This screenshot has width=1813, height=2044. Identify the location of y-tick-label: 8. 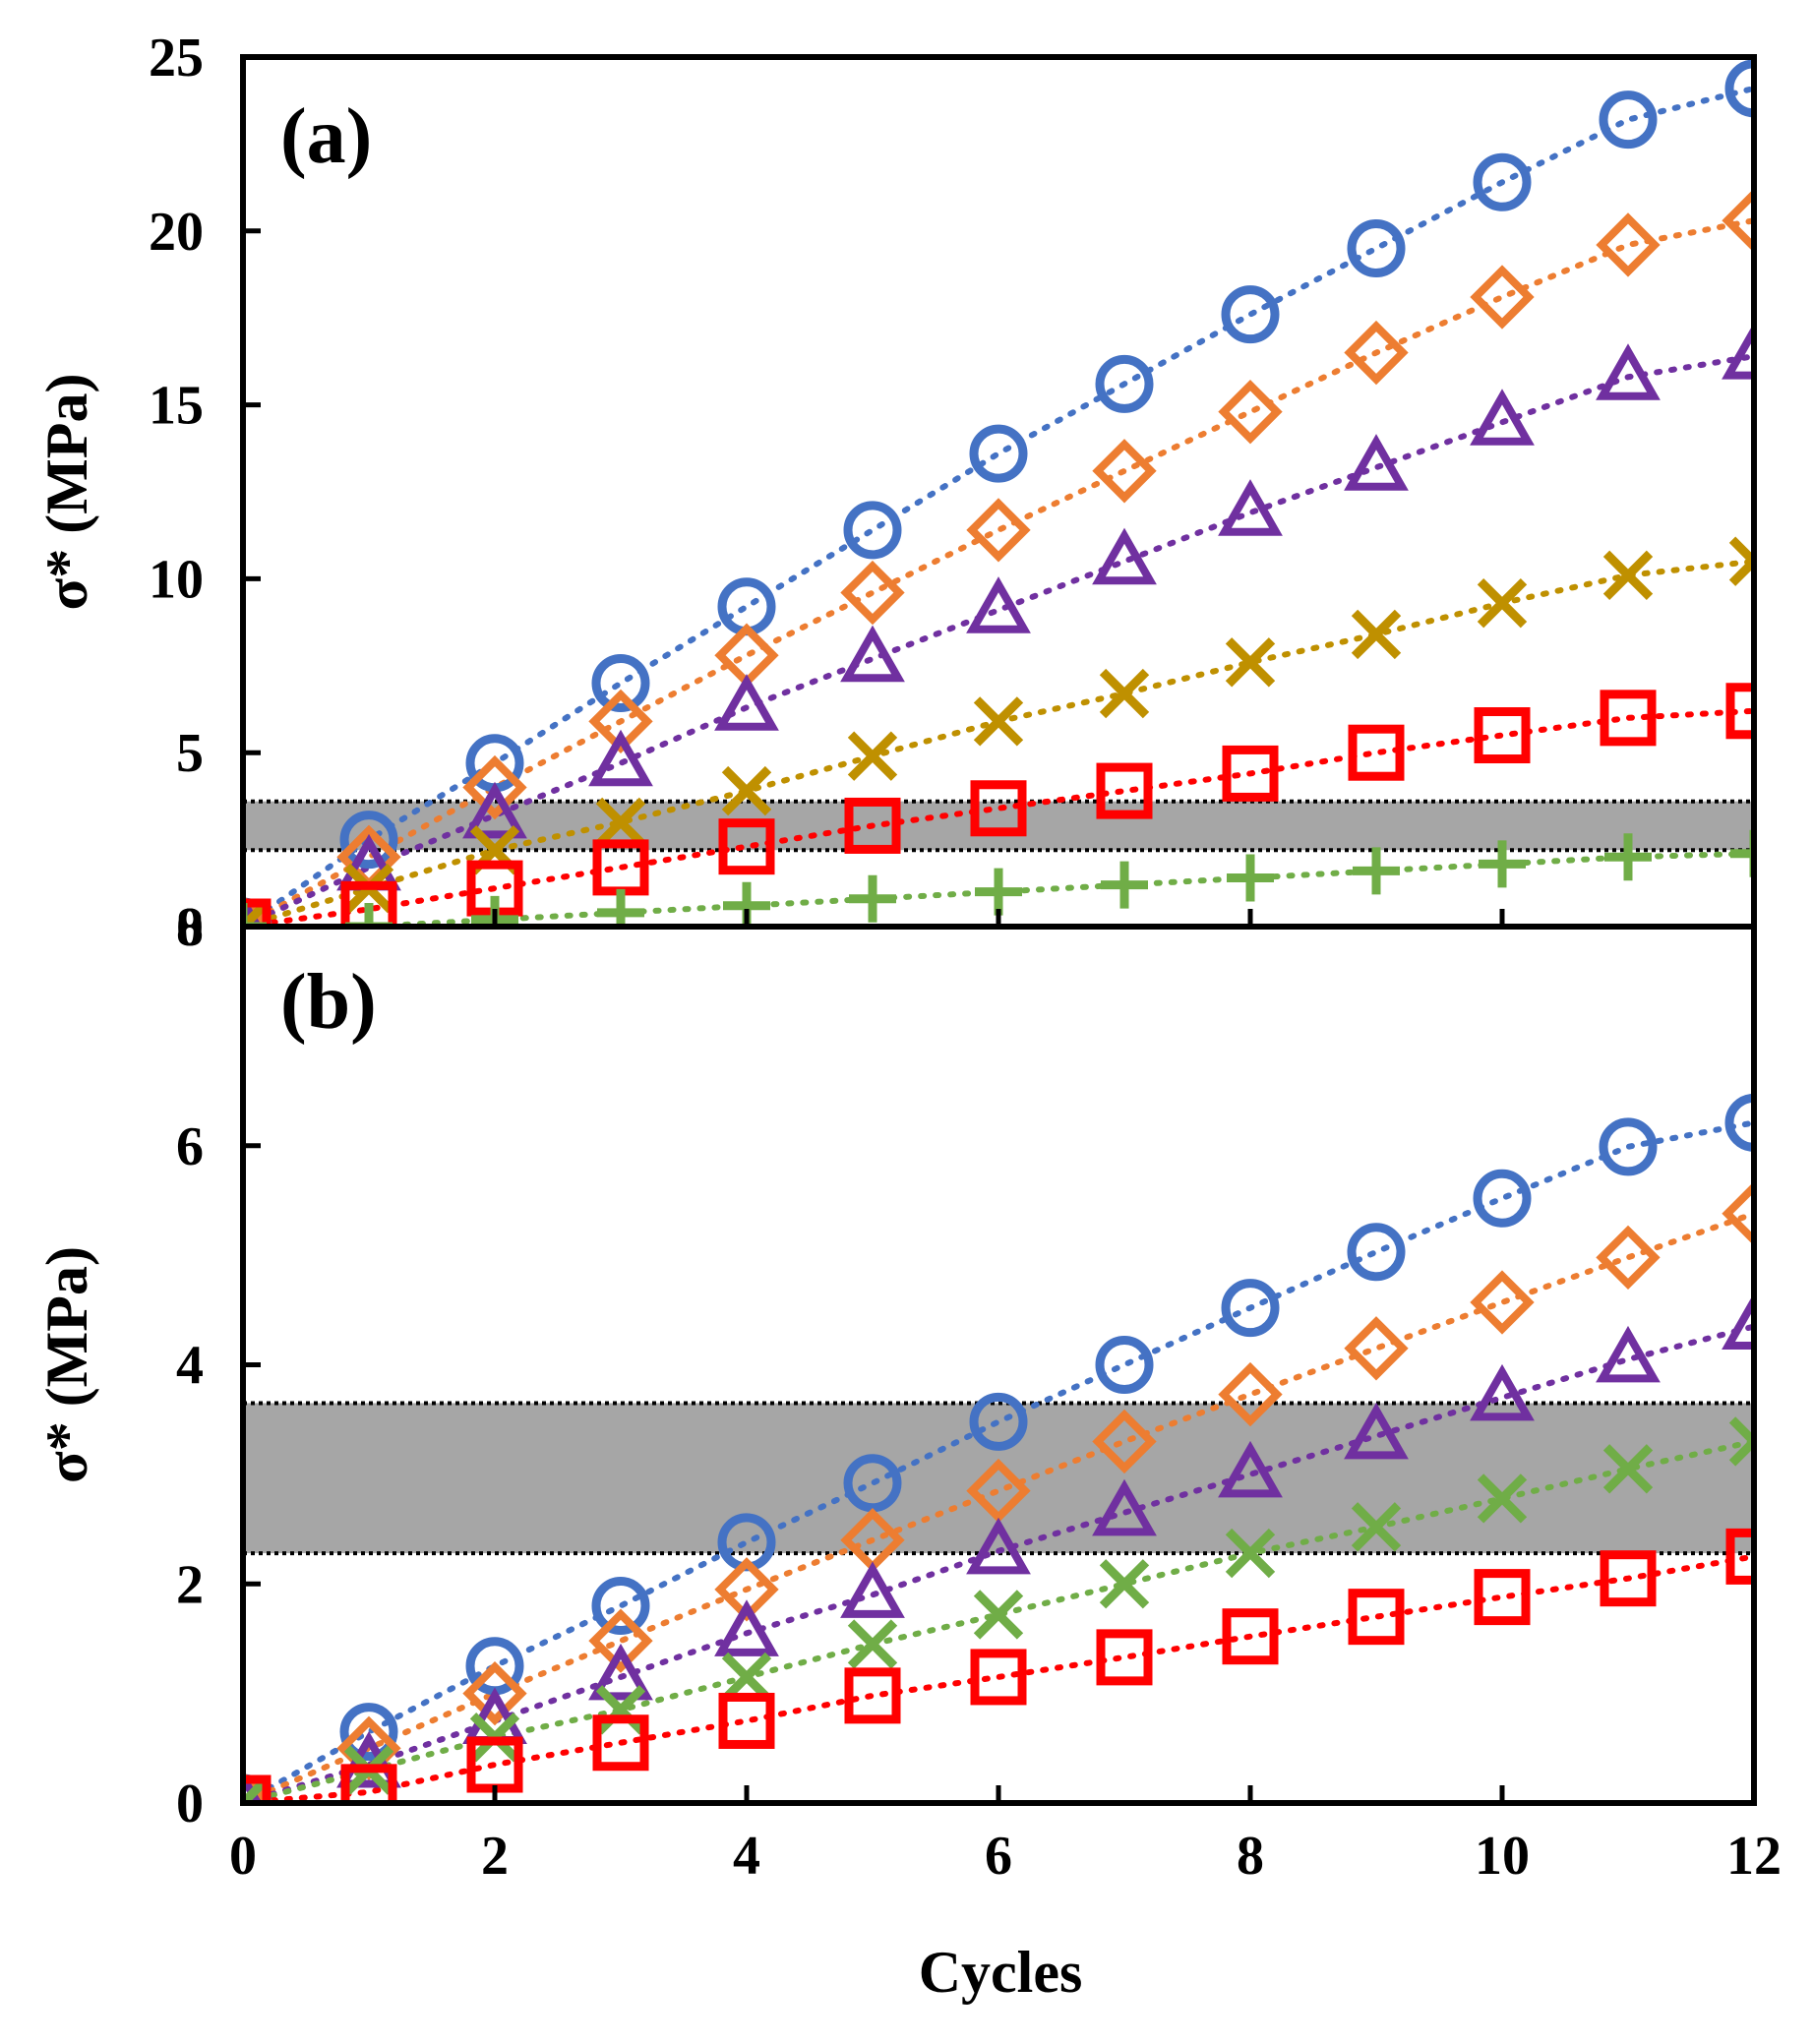
(190, 927).